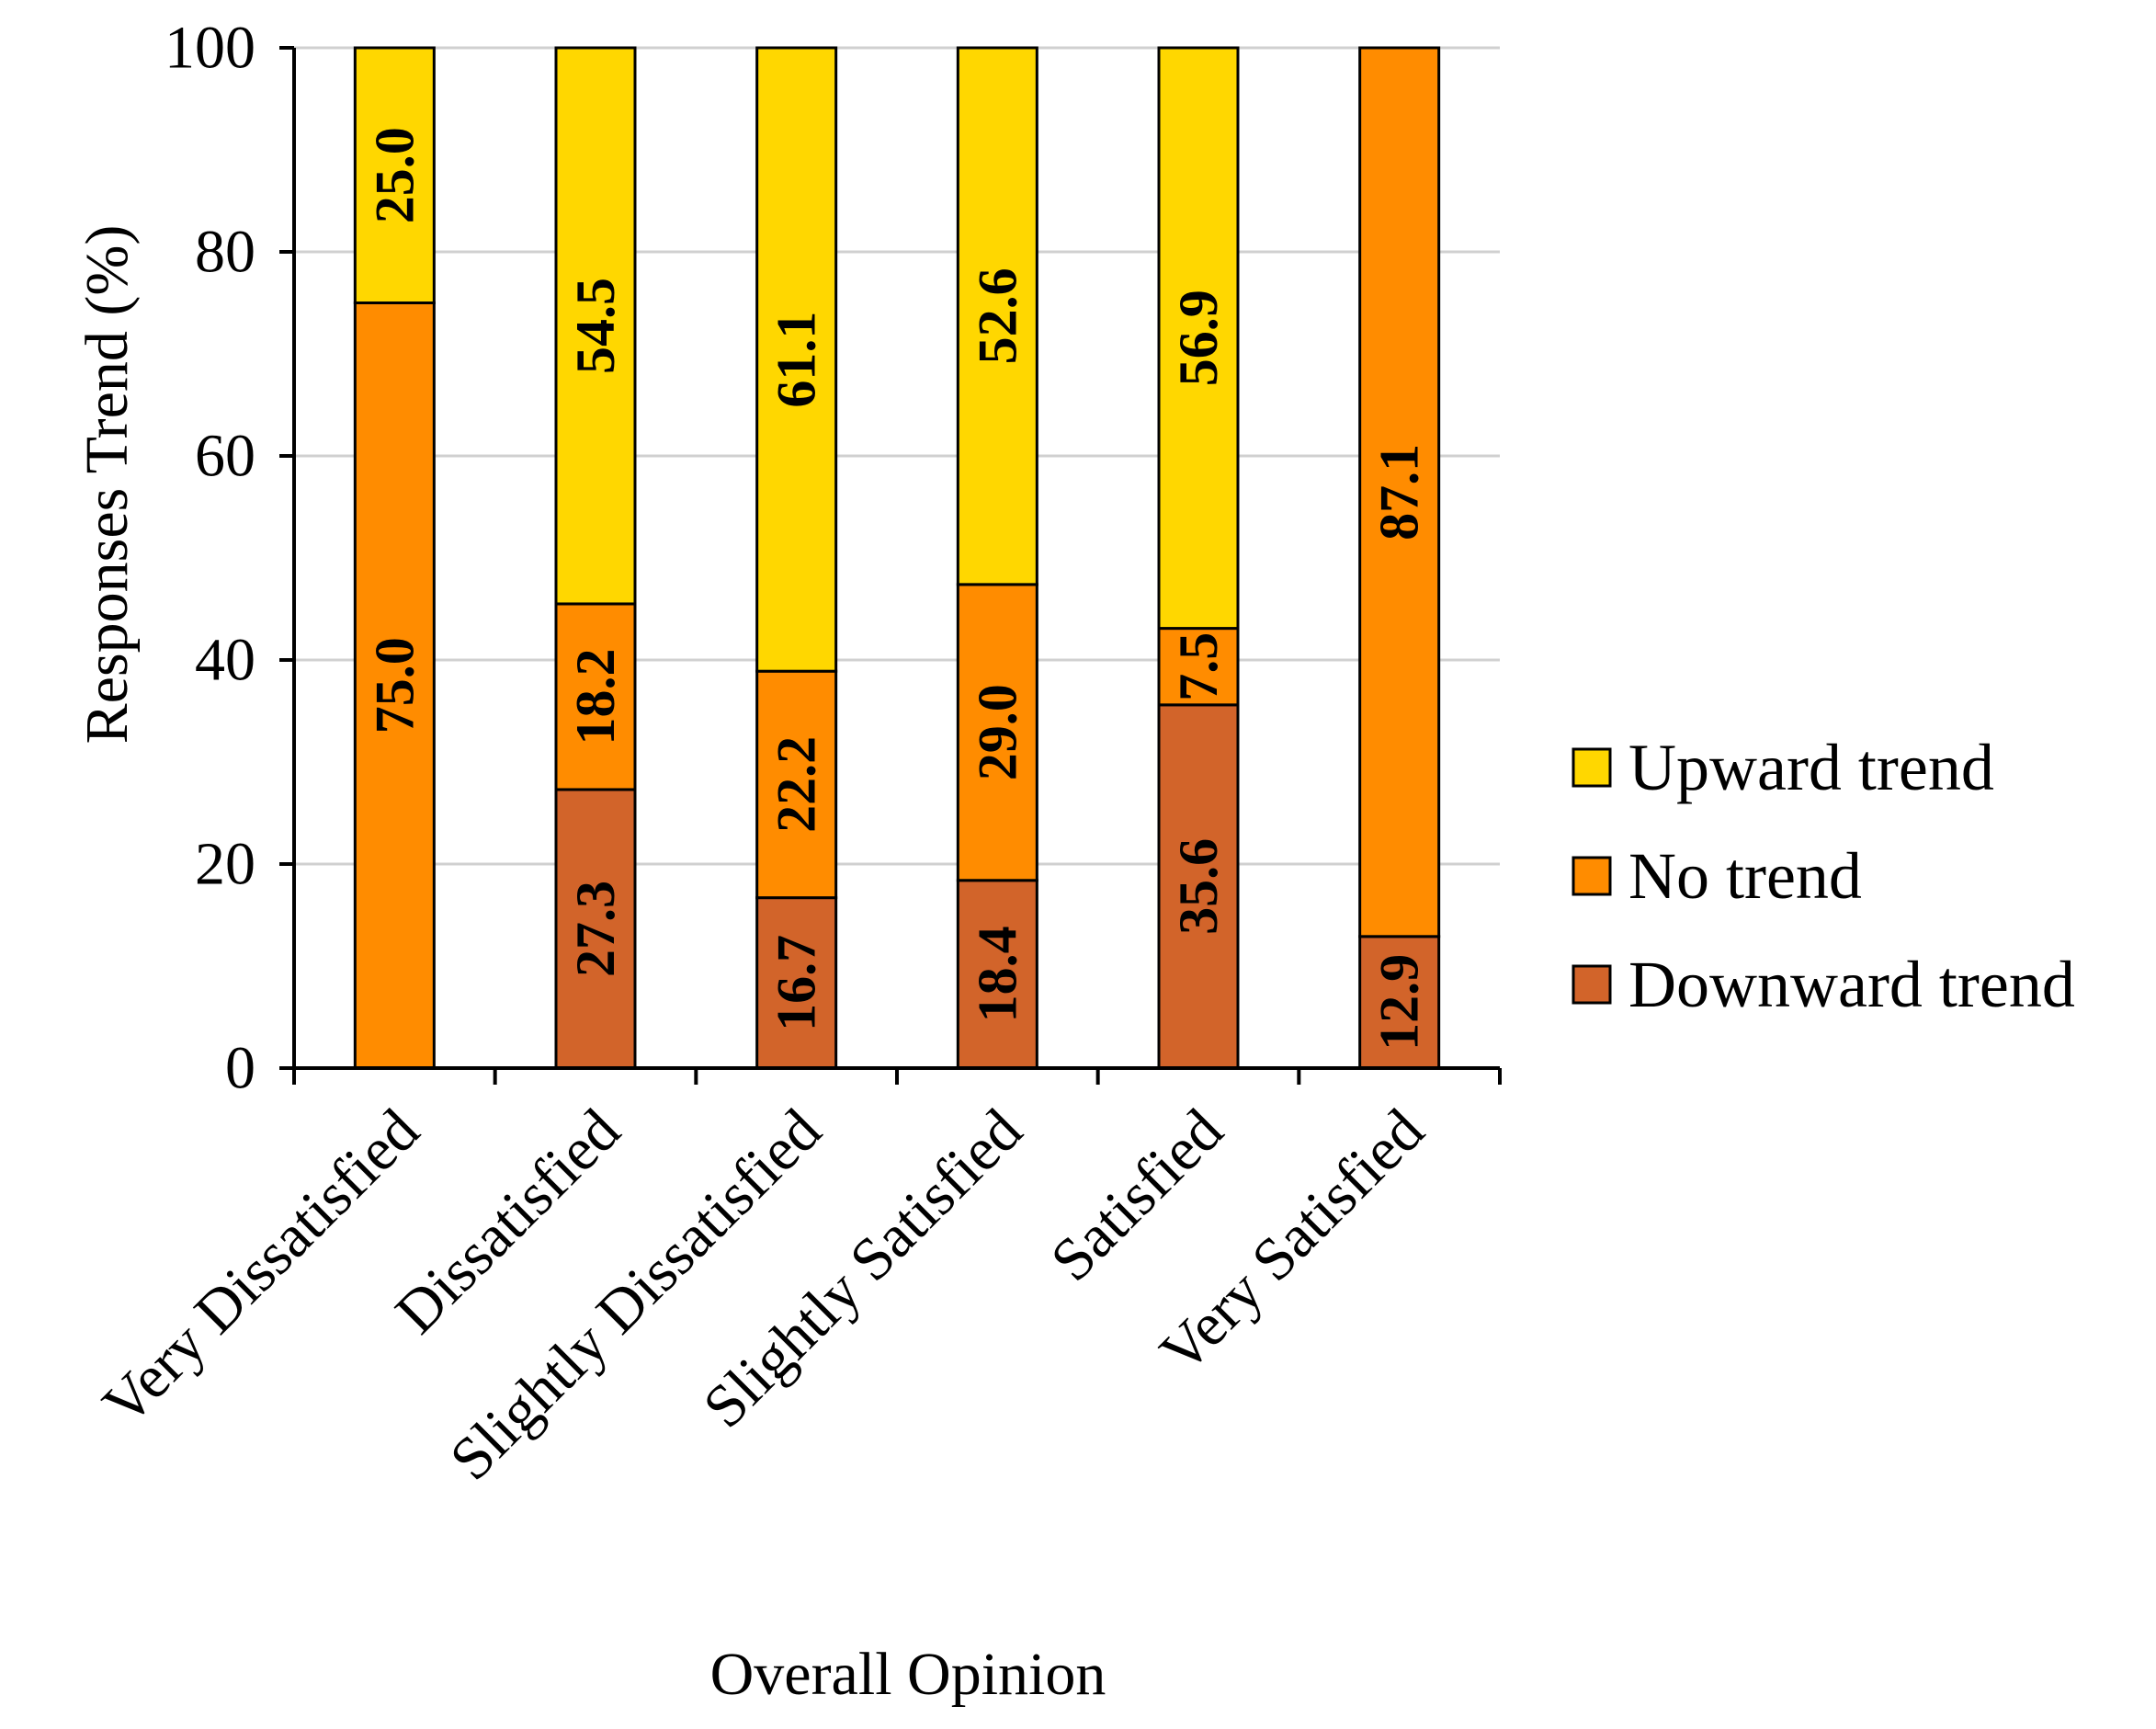 This screenshot has height=1729, width=2156. What do you see at coordinates (210, 558) in the screenshot?
I see `y-tick-labels: 0 20 40 60 80 100` at bounding box center [210, 558].